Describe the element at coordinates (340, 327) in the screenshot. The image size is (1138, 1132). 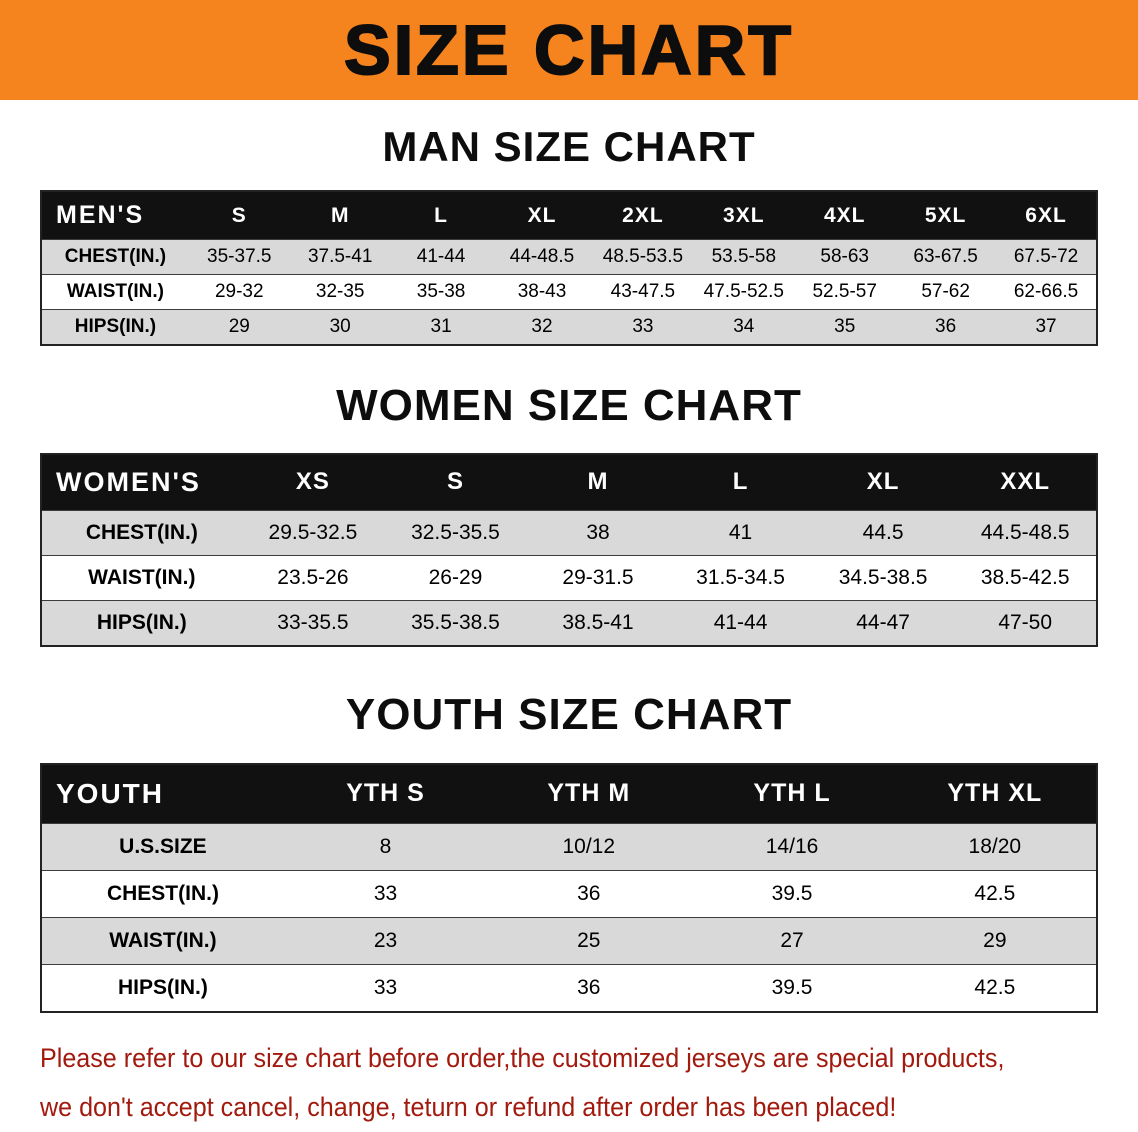
I see `size-value-cell: 30` at that location.